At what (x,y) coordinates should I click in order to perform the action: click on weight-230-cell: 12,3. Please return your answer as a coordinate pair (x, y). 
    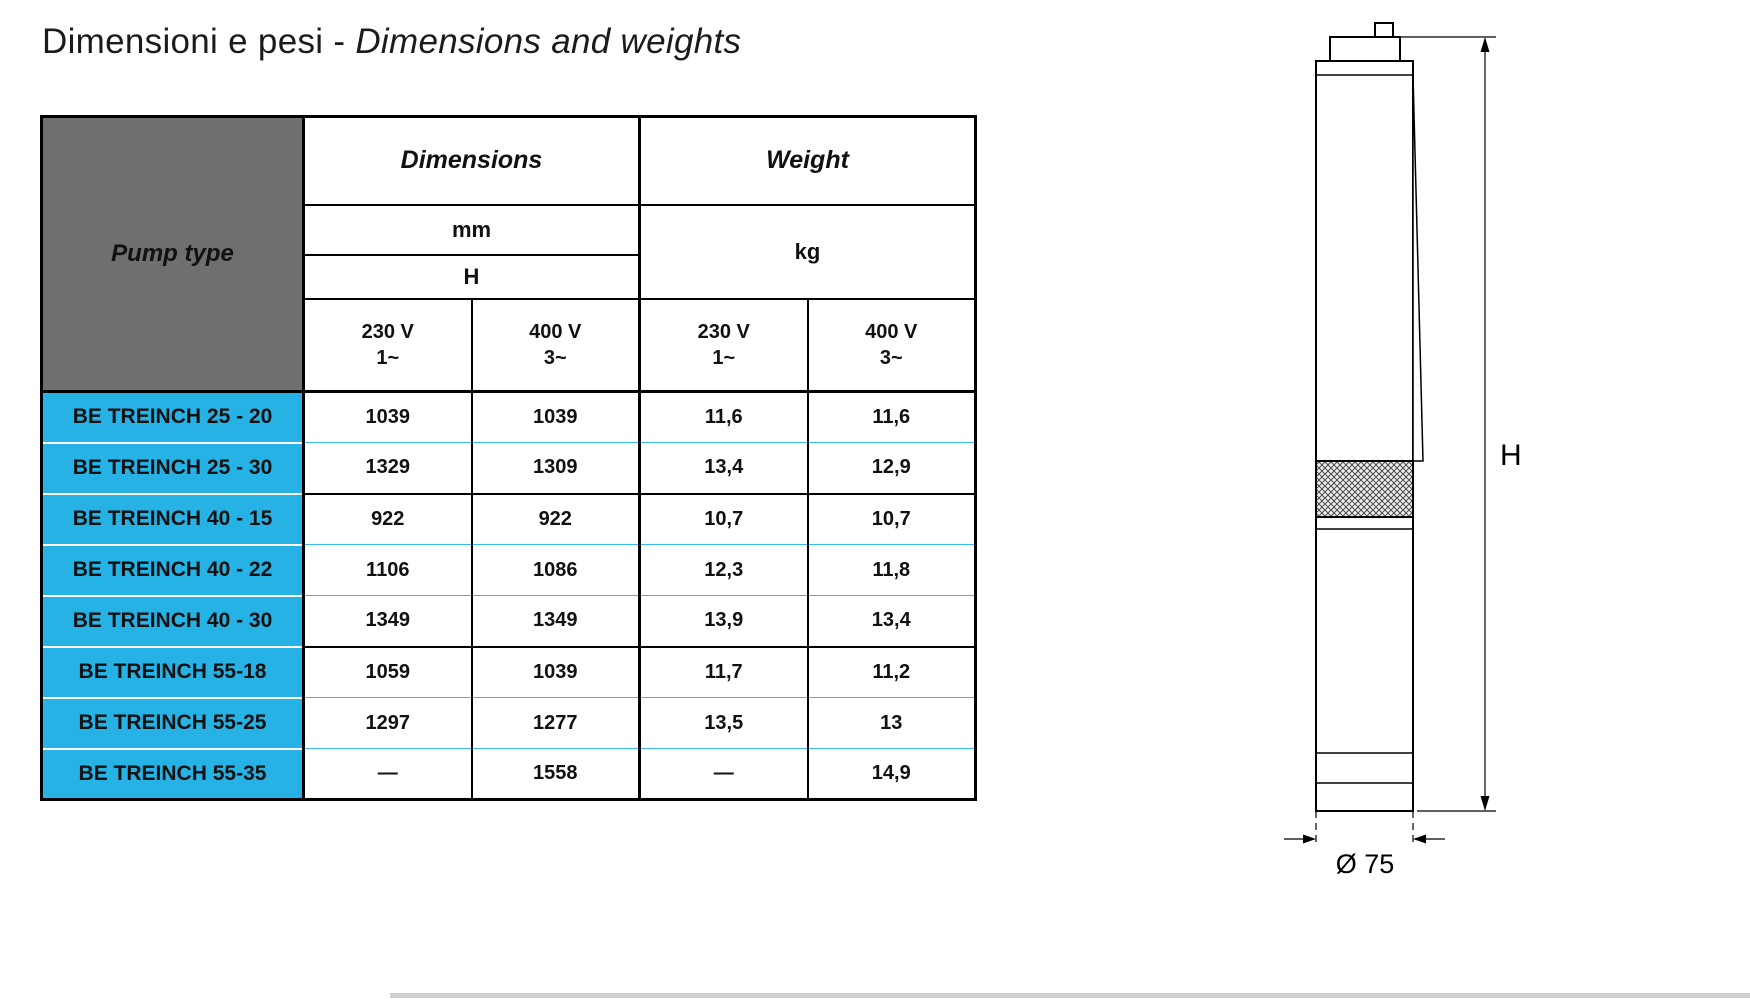
    Looking at the image, I should click on (723, 570).